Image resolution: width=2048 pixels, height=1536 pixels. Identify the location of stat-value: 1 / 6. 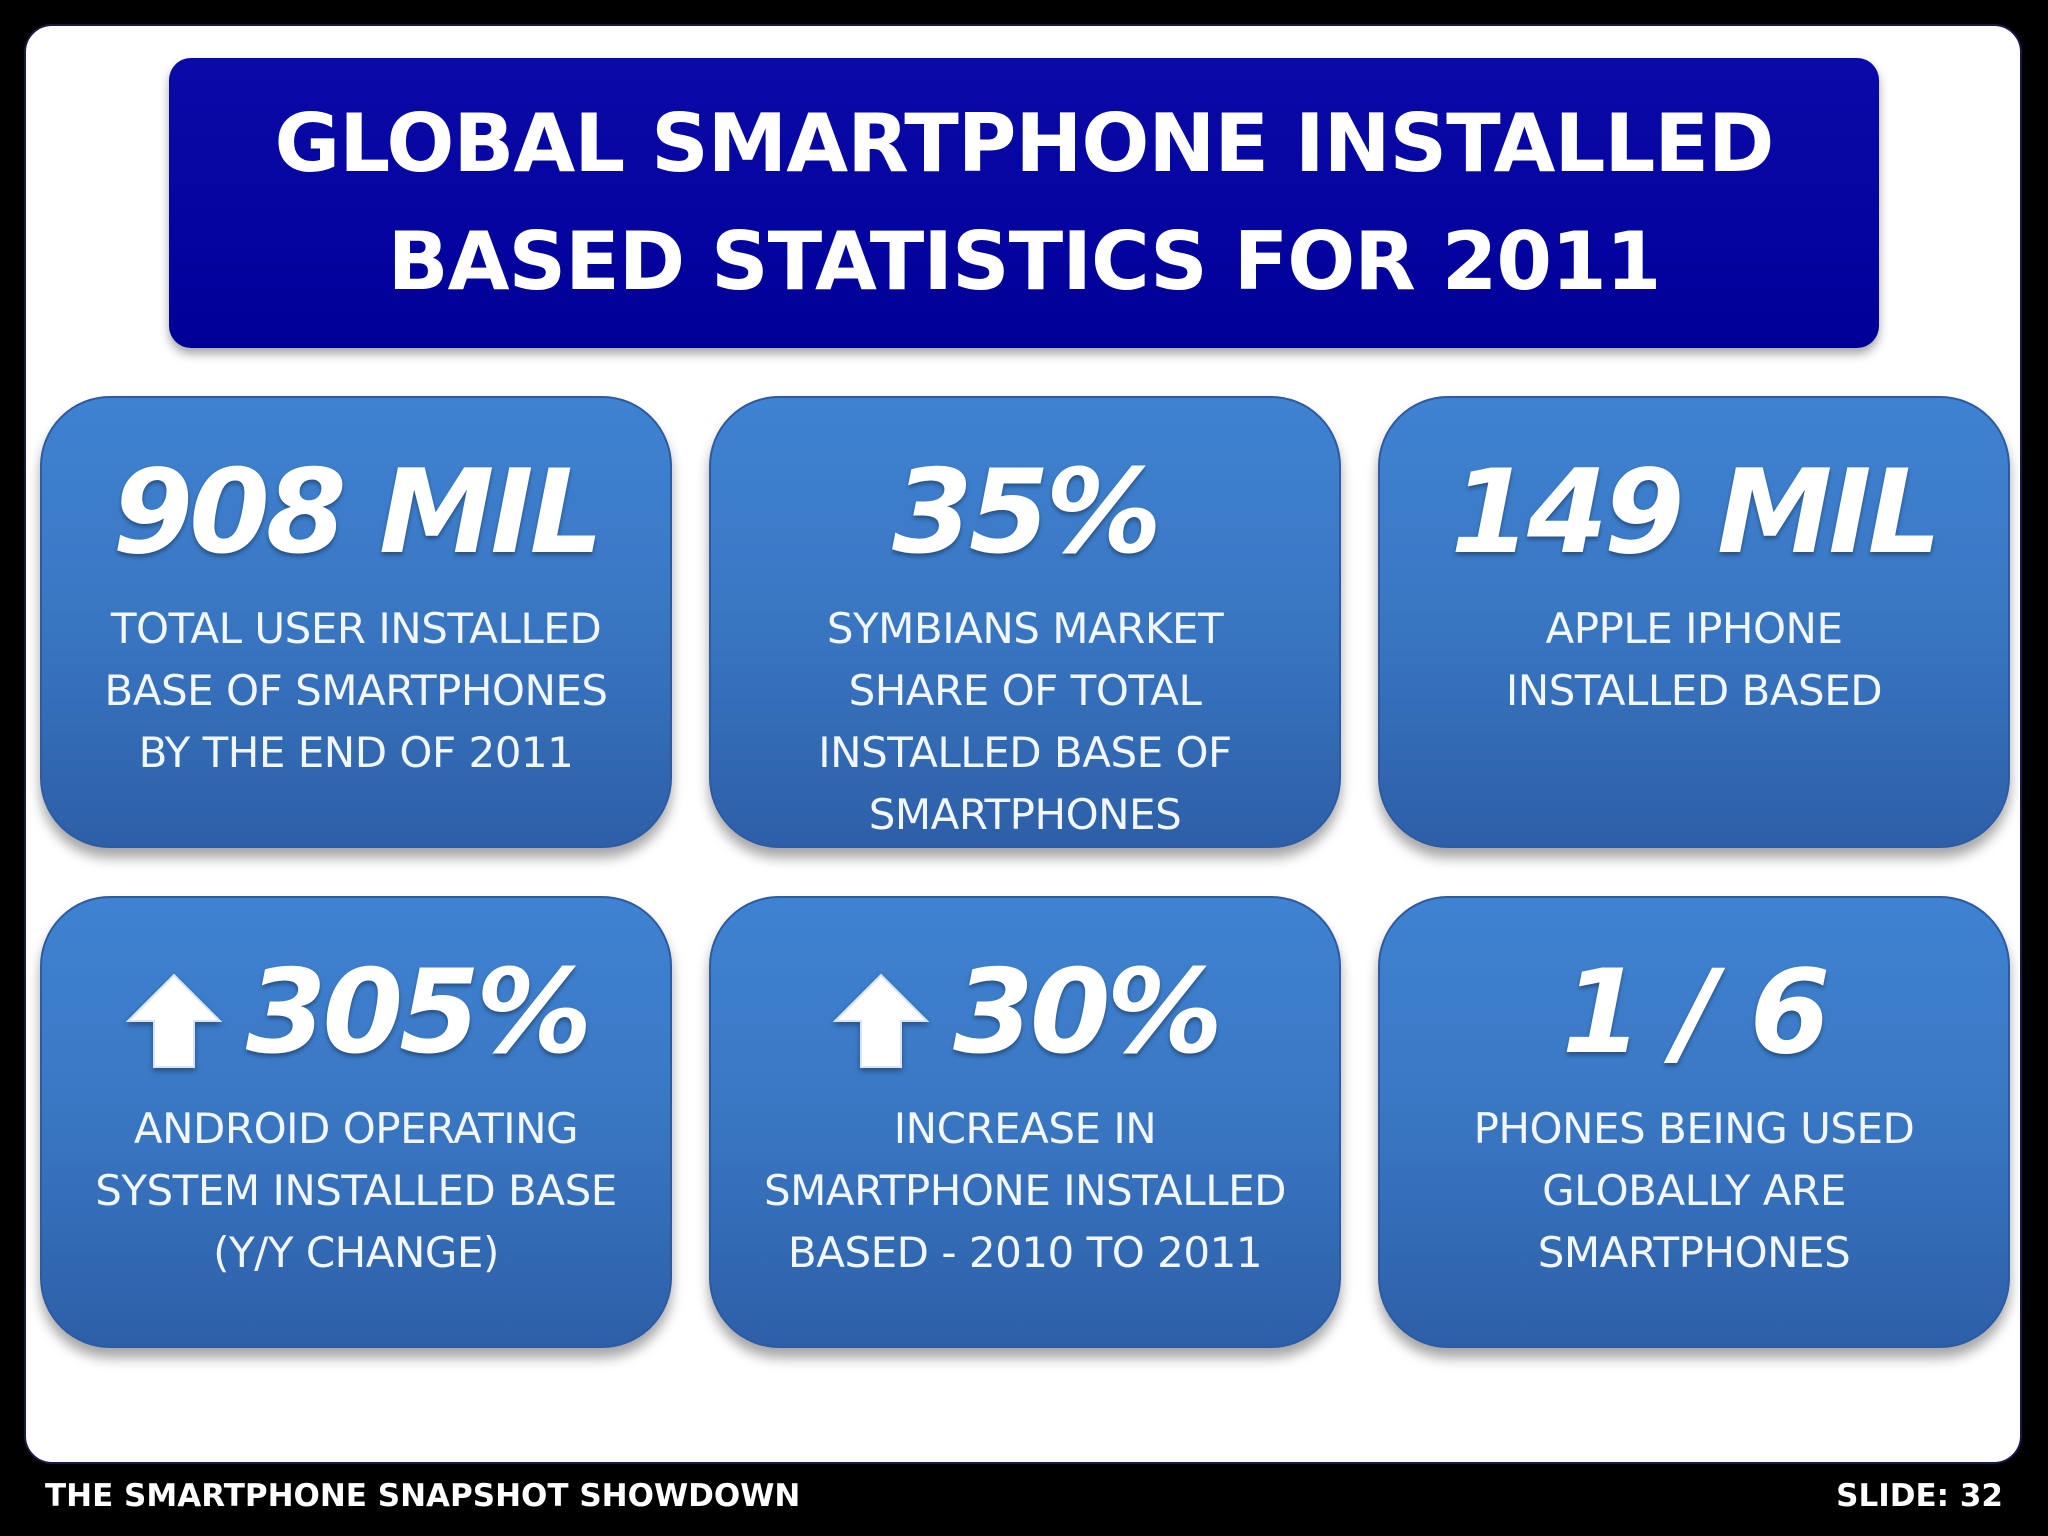
(1696, 1012).